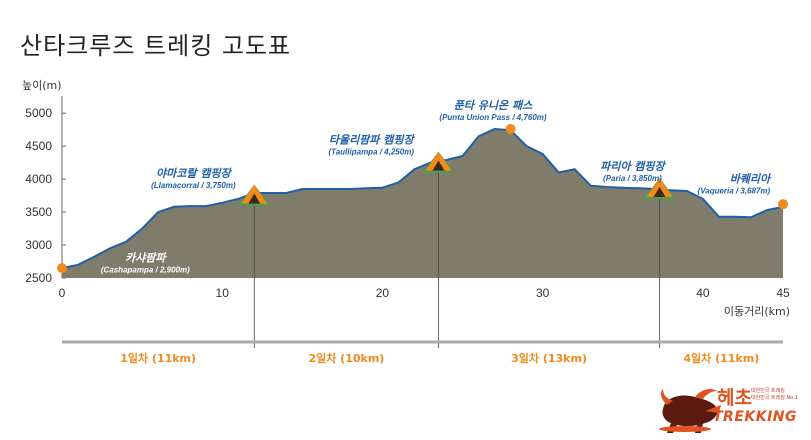  I want to click on location-annotation: 푼타 유니온 패스(Punta Union Pass / 4,760m), so click(492, 110).